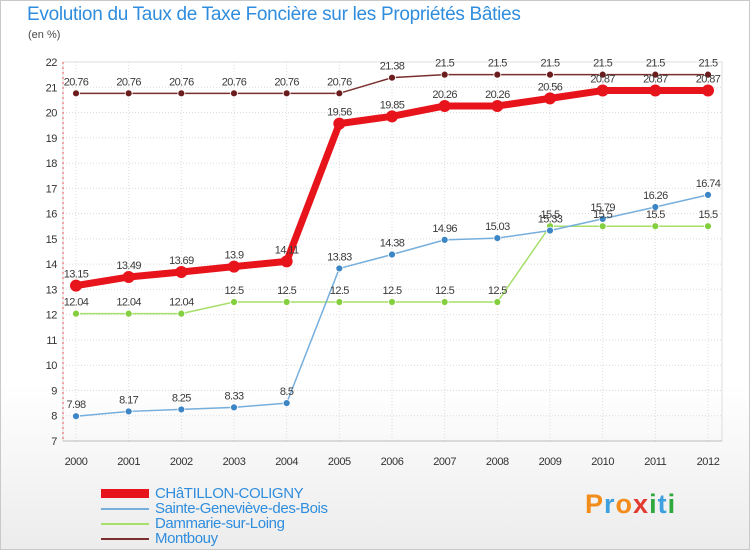 This screenshot has height=550, width=750. What do you see at coordinates (444, 462) in the screenshot?
I see `x-tick-label: 2007` at bounding box center [444, 462].